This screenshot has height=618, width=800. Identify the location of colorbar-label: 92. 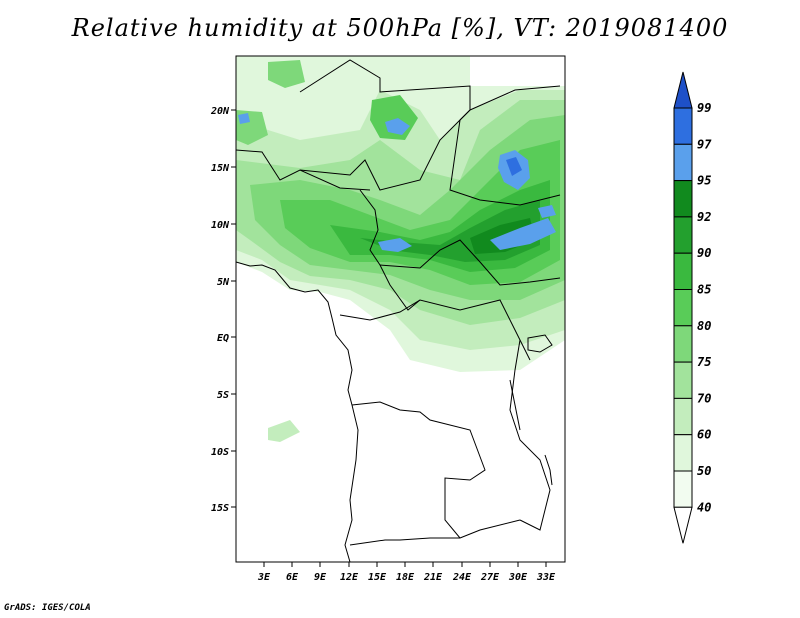
(704, 217).